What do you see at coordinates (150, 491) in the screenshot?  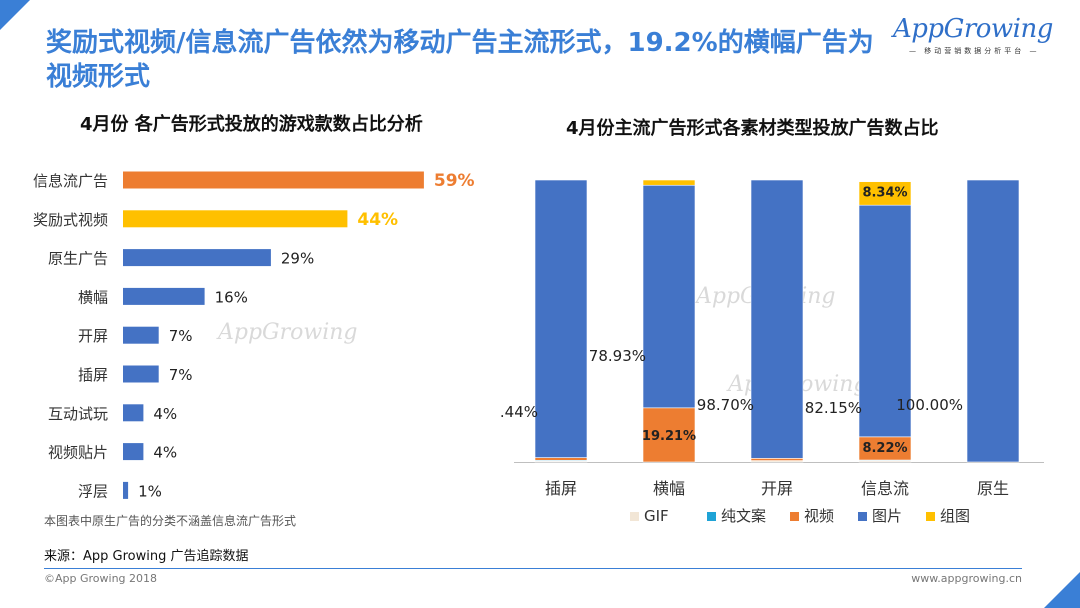 I see `bar-value-label: 1%` at bounding box center [150, 491].